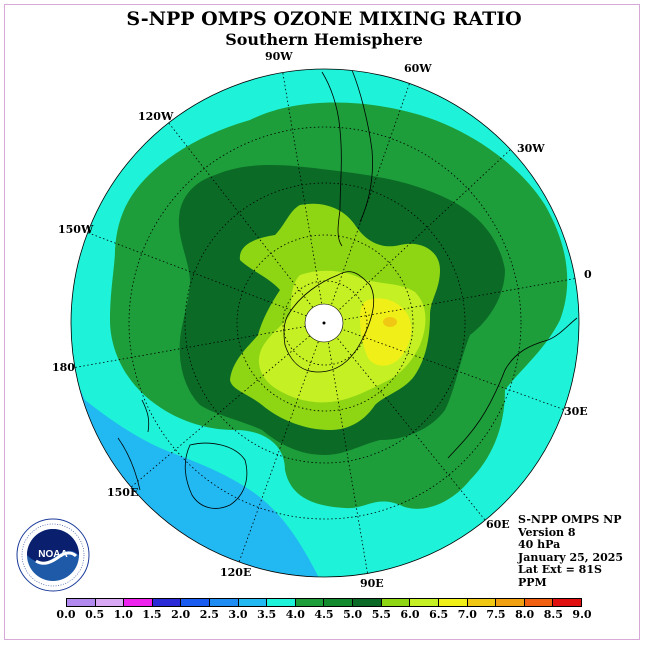 Image resolution: width=648 pixels, height=648 pixels. I want to click on noaa-logo: NOAA, so click(53, 555).